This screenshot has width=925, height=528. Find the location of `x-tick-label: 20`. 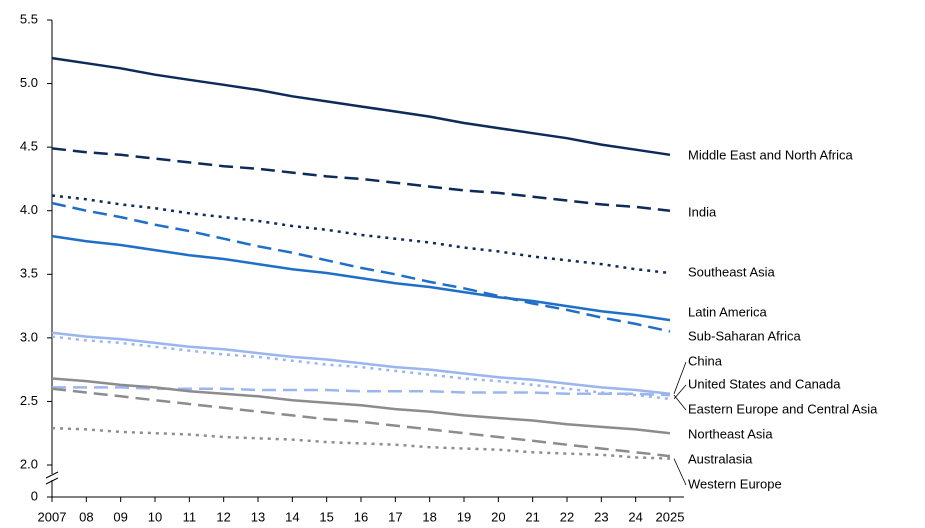

x-tick-label: 20 is located at coordinates (498, 516).